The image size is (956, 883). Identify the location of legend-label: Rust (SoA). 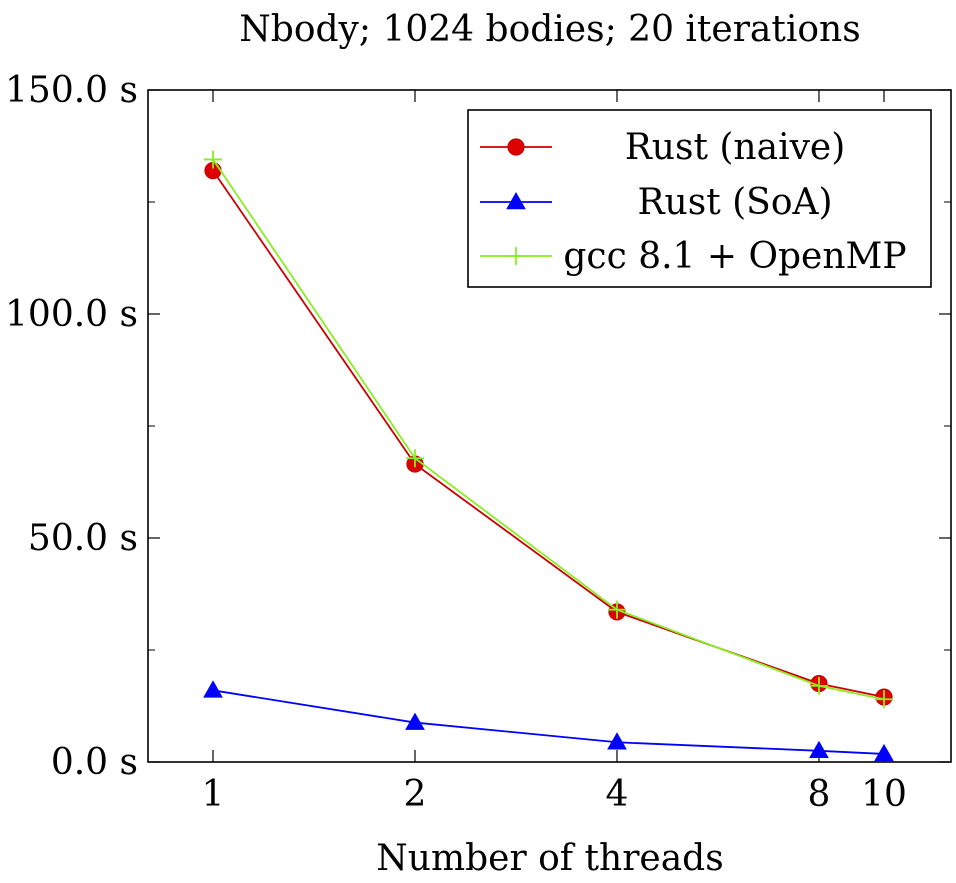
(734, 202).